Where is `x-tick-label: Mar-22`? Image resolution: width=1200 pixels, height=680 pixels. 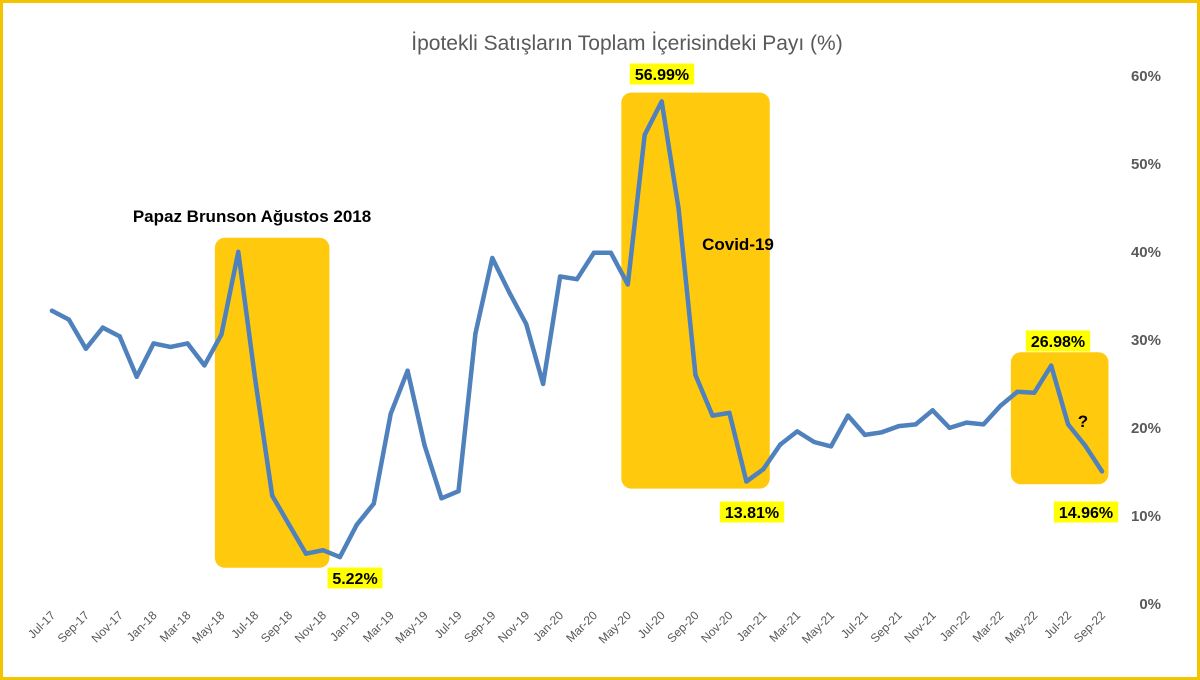 x-tick-label: Mar-22 is located at coordinates (988, 626).